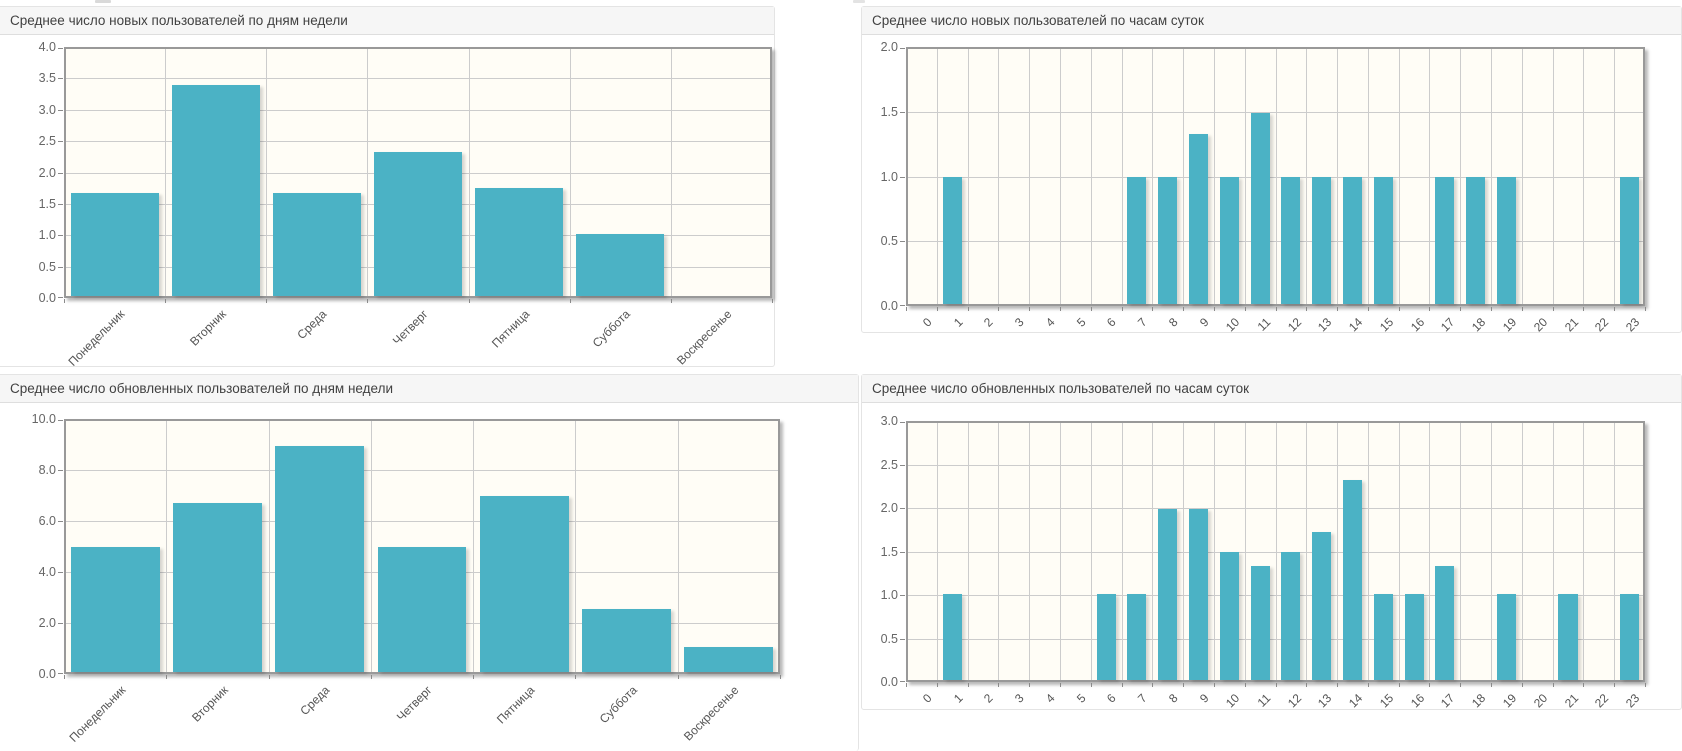 The width and height of the screenshot is (1682, 751). I want to click on x-tick-label: 13, so click(1325, 325).